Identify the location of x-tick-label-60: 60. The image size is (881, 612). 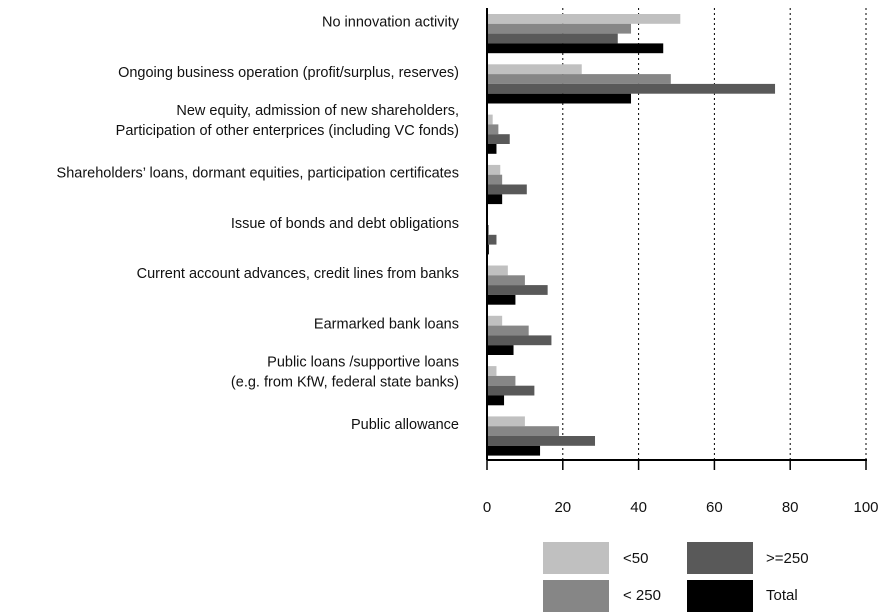
(714, 507).